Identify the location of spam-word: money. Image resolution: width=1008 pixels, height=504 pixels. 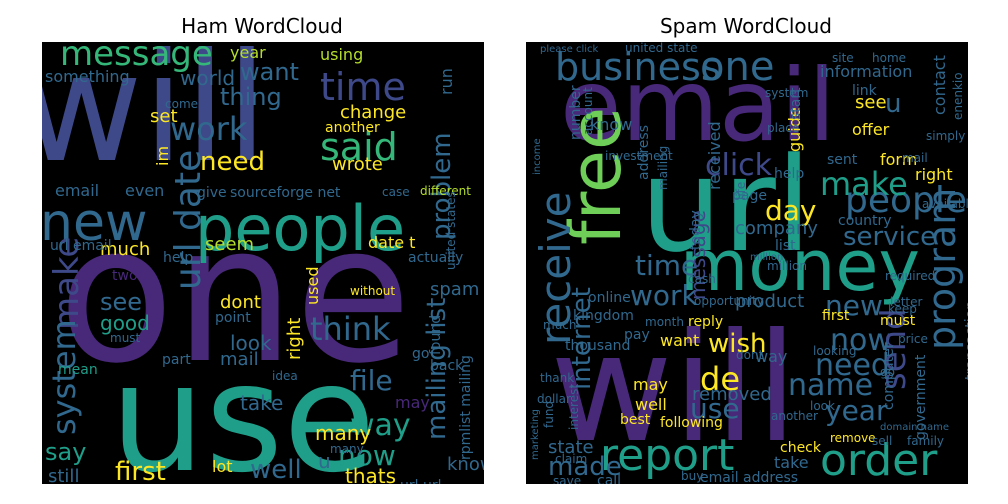
(800, 266).